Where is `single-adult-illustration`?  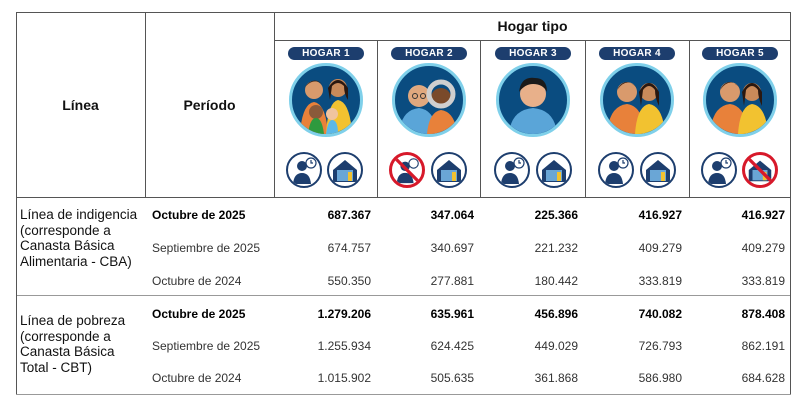
single-adult-illustration is located at coordinates (533, 100).